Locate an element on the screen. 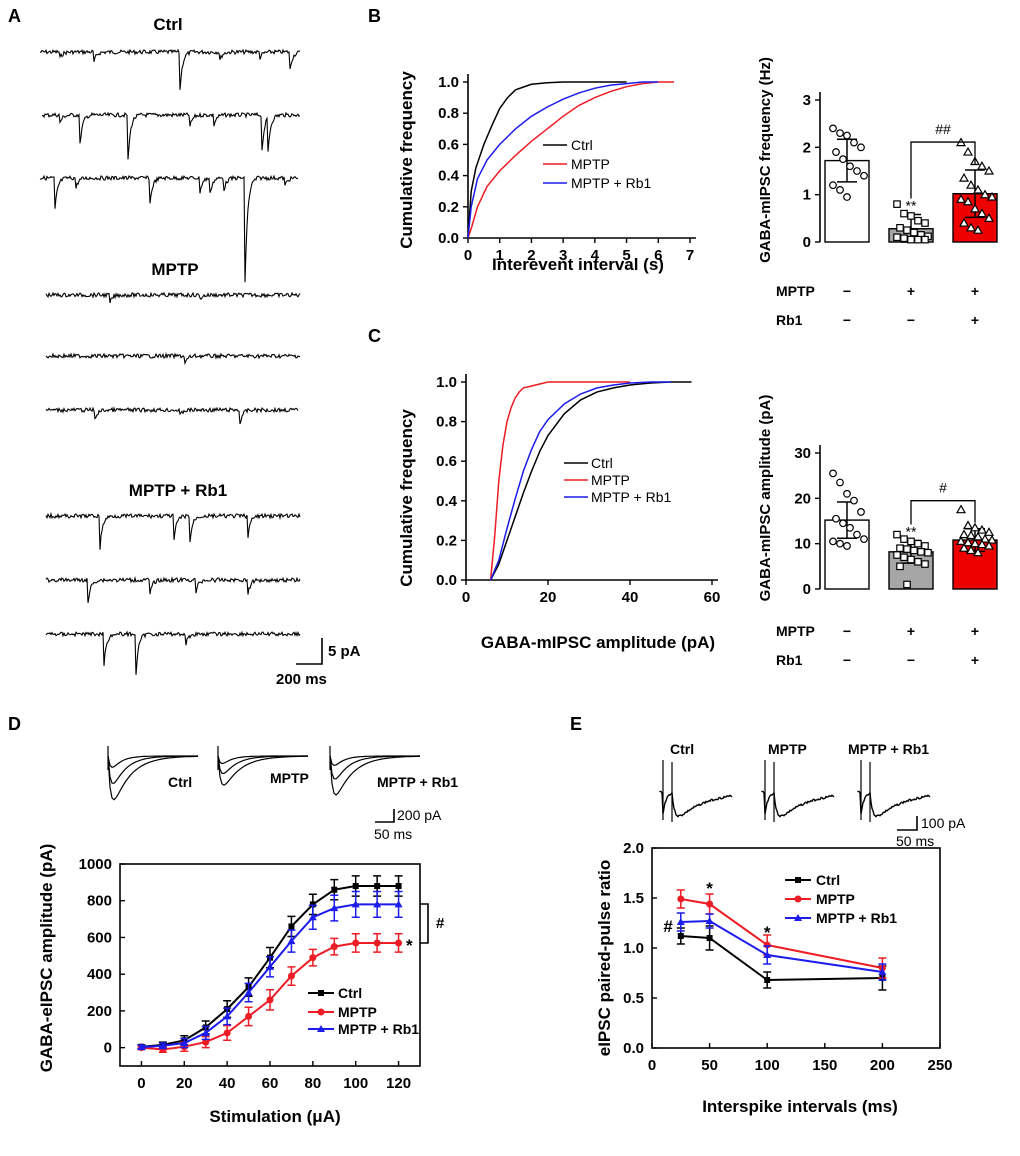  x-tick-label: 20 is located at coordinates (184, 1083).